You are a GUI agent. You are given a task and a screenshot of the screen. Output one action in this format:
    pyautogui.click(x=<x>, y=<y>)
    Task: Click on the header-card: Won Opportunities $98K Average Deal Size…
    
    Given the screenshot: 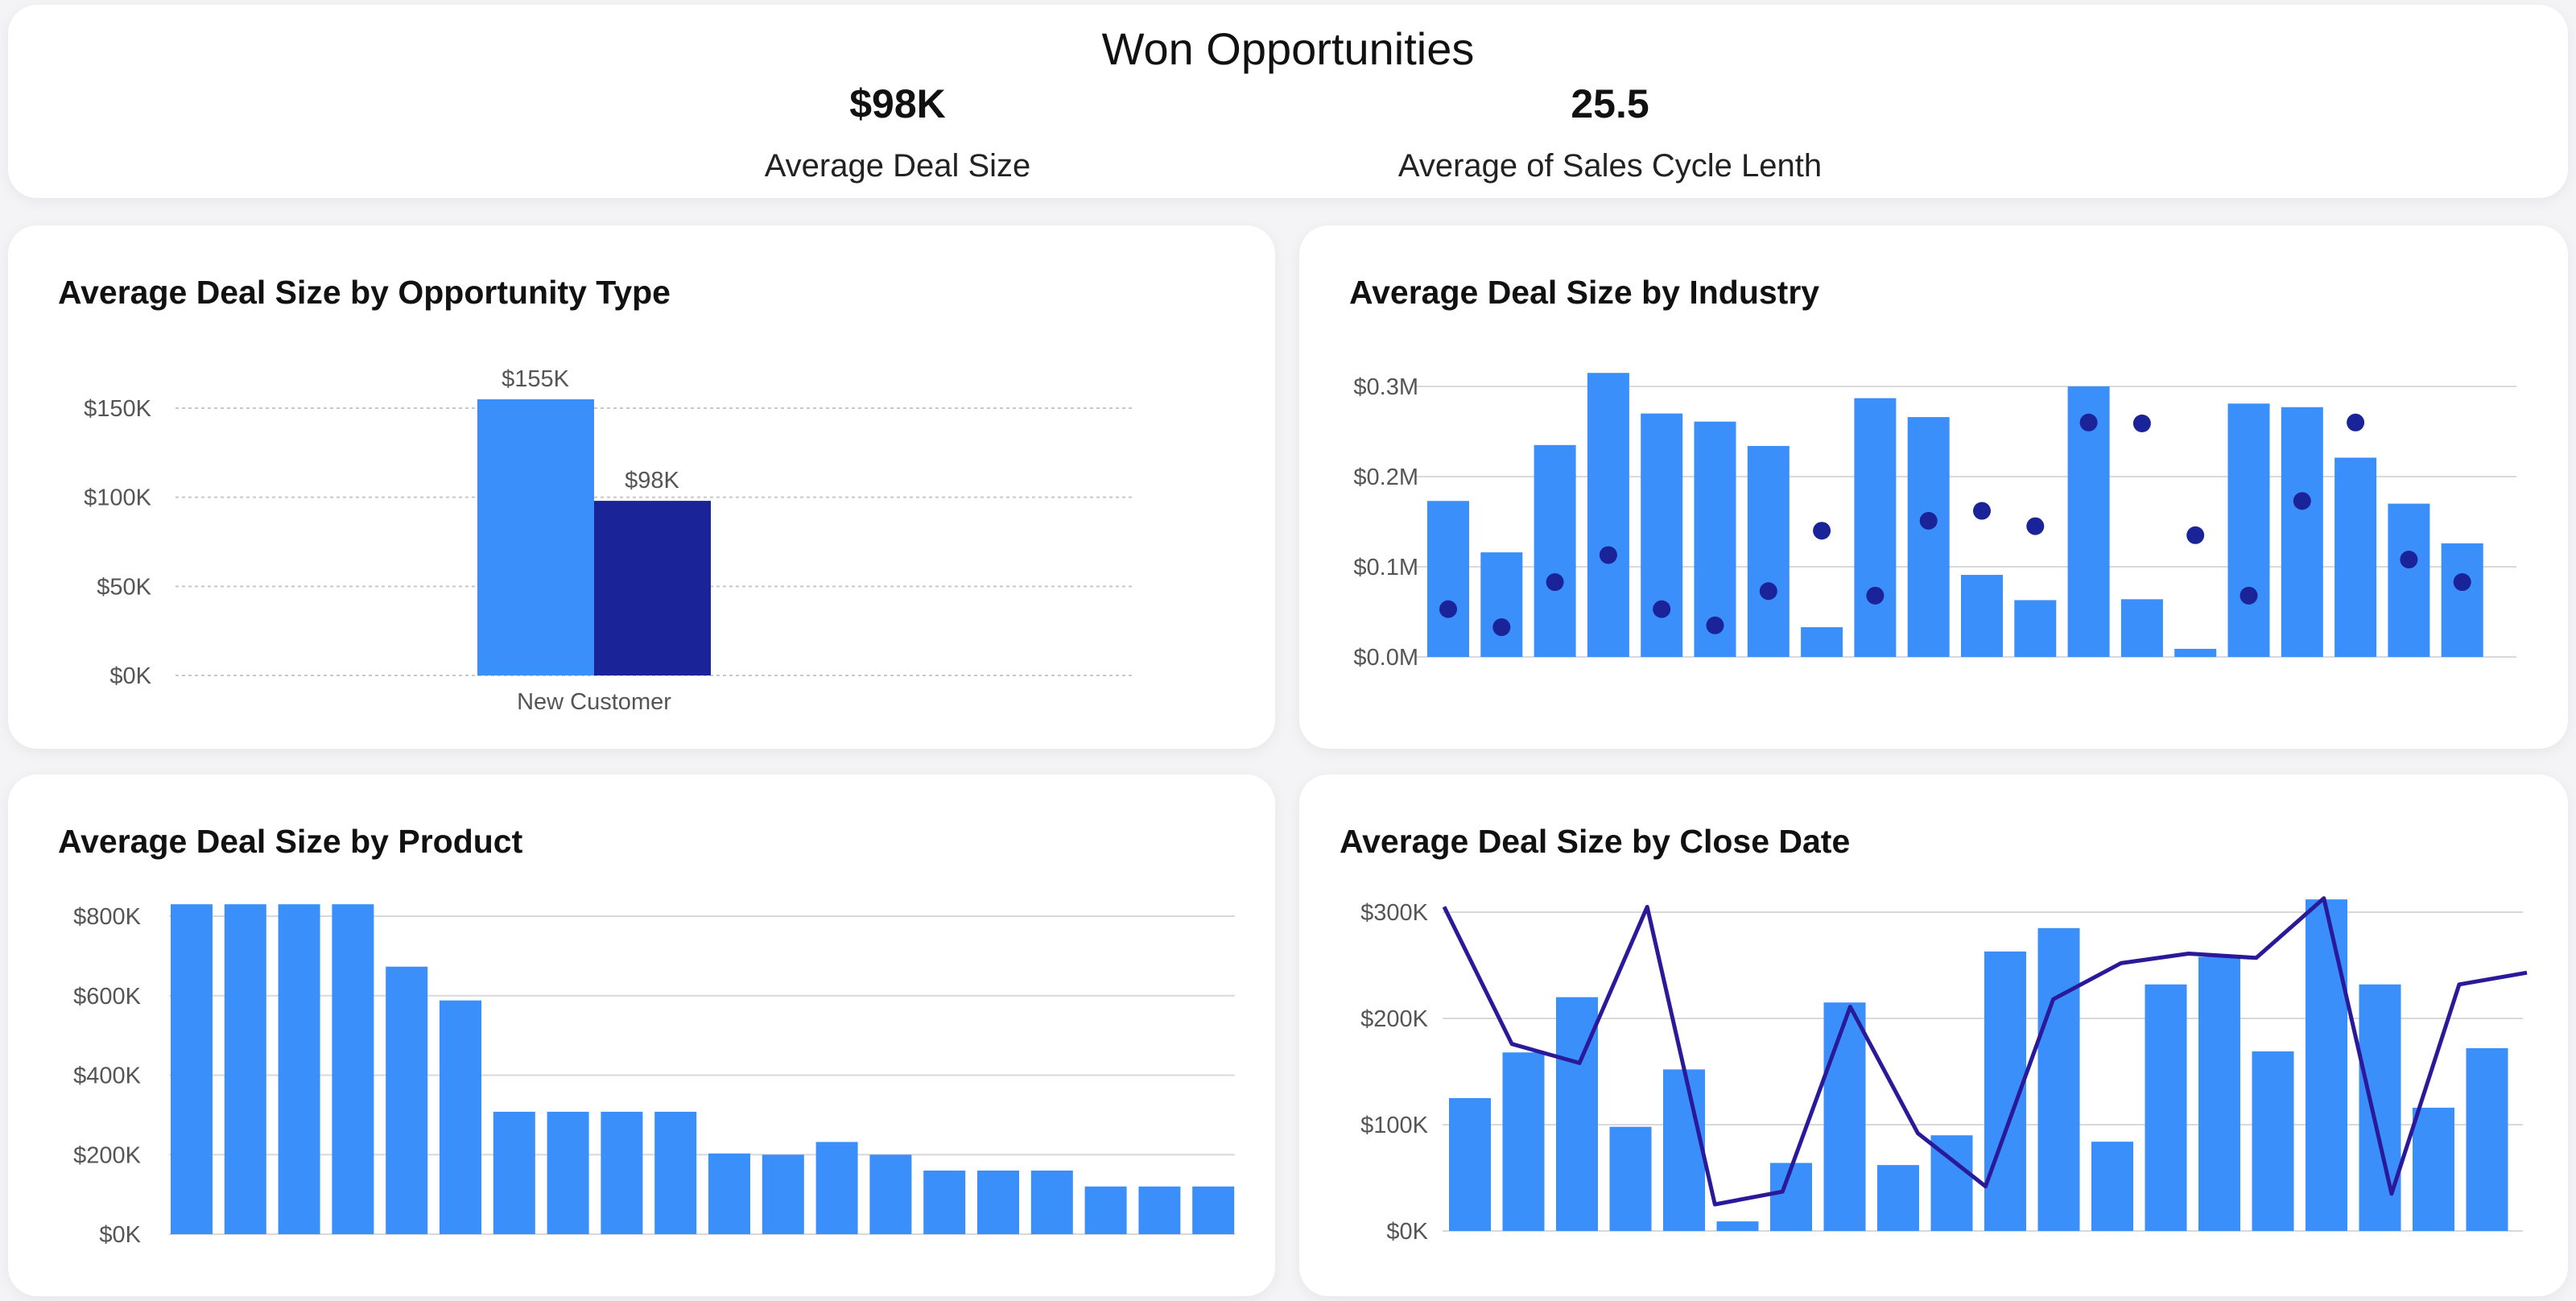 What is the action you would take?
    pyautogui.click(x=1288, y=101)
    